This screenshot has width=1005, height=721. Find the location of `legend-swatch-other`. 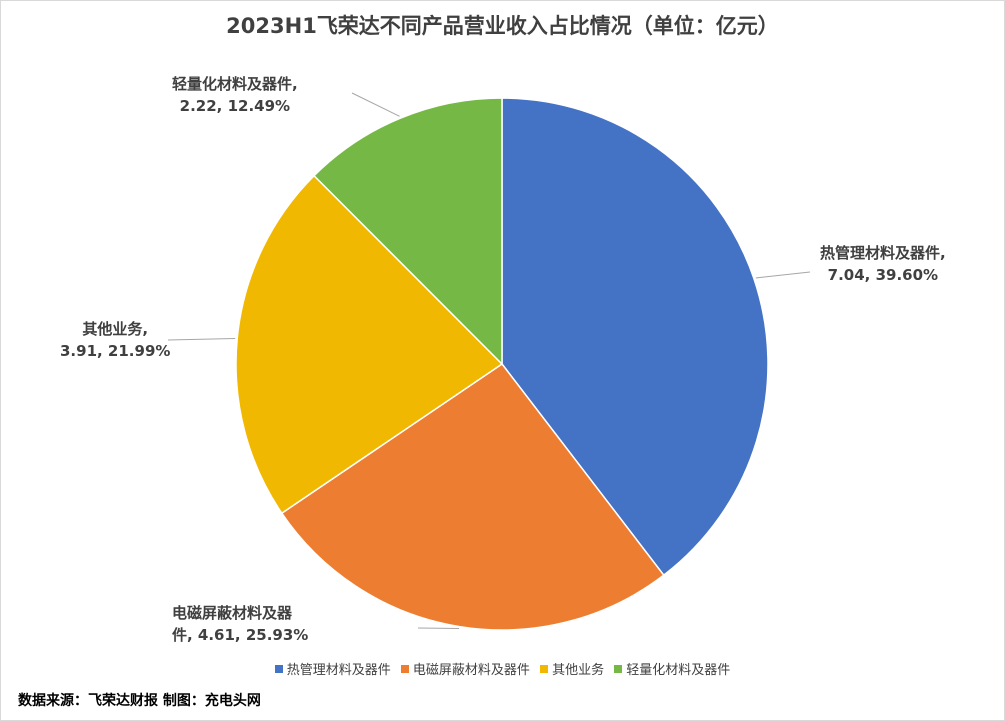

legend-swatch-other is located at coordinates (544, 669).